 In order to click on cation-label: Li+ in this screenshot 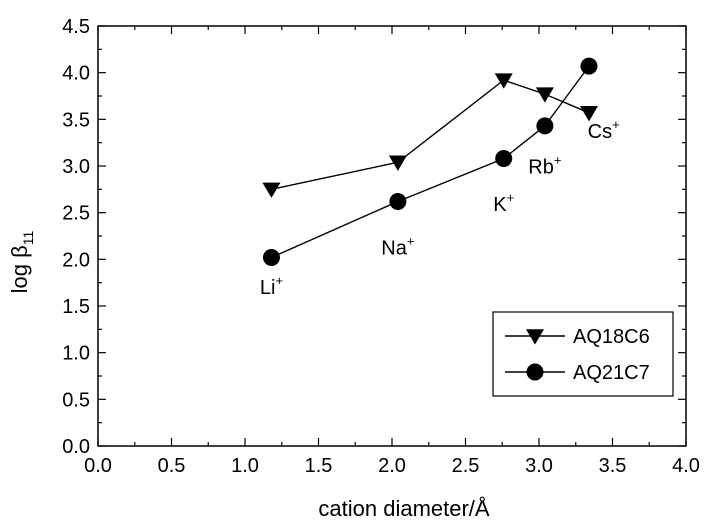, I will do `click(271, 286)`.